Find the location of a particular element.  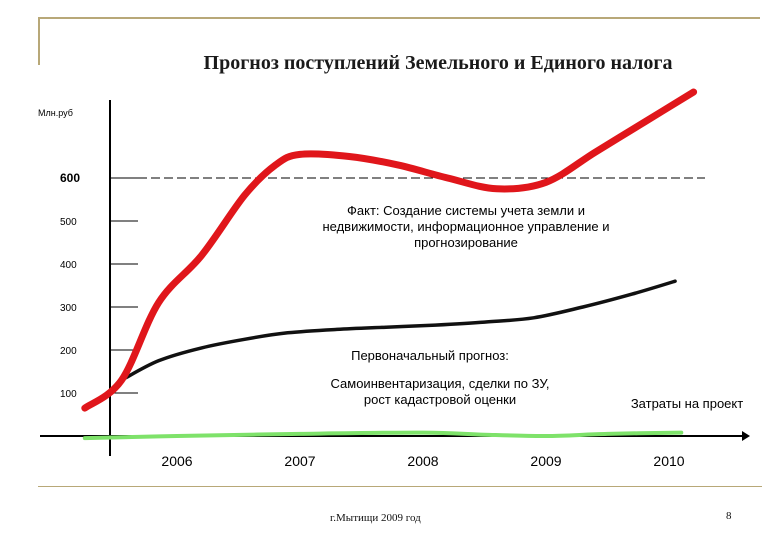

x-tick-label-2008: 2008 is located at coordinates (422, 461).